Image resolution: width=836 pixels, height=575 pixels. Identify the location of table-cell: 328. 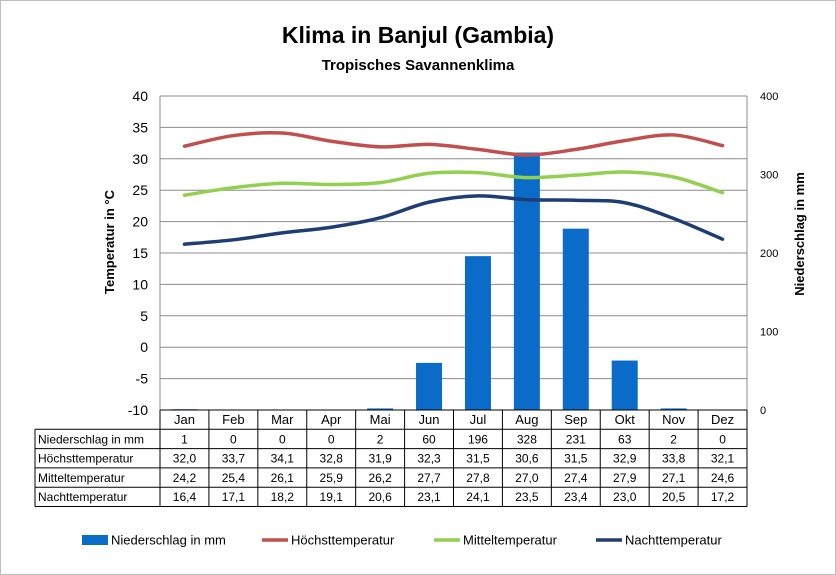
(527, 439).